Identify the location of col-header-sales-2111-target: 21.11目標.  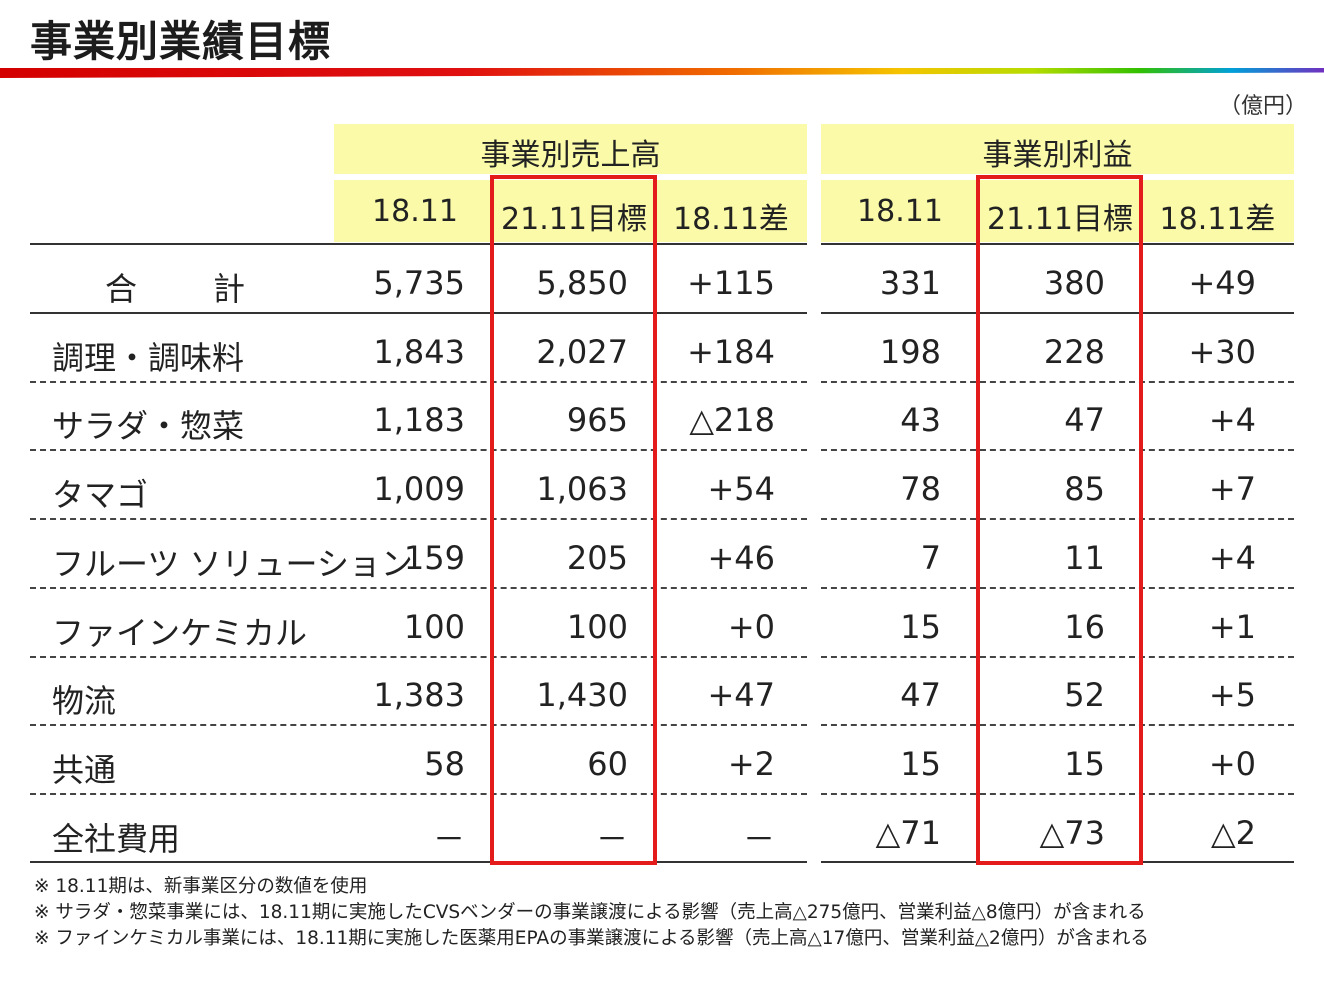
(574, 219).